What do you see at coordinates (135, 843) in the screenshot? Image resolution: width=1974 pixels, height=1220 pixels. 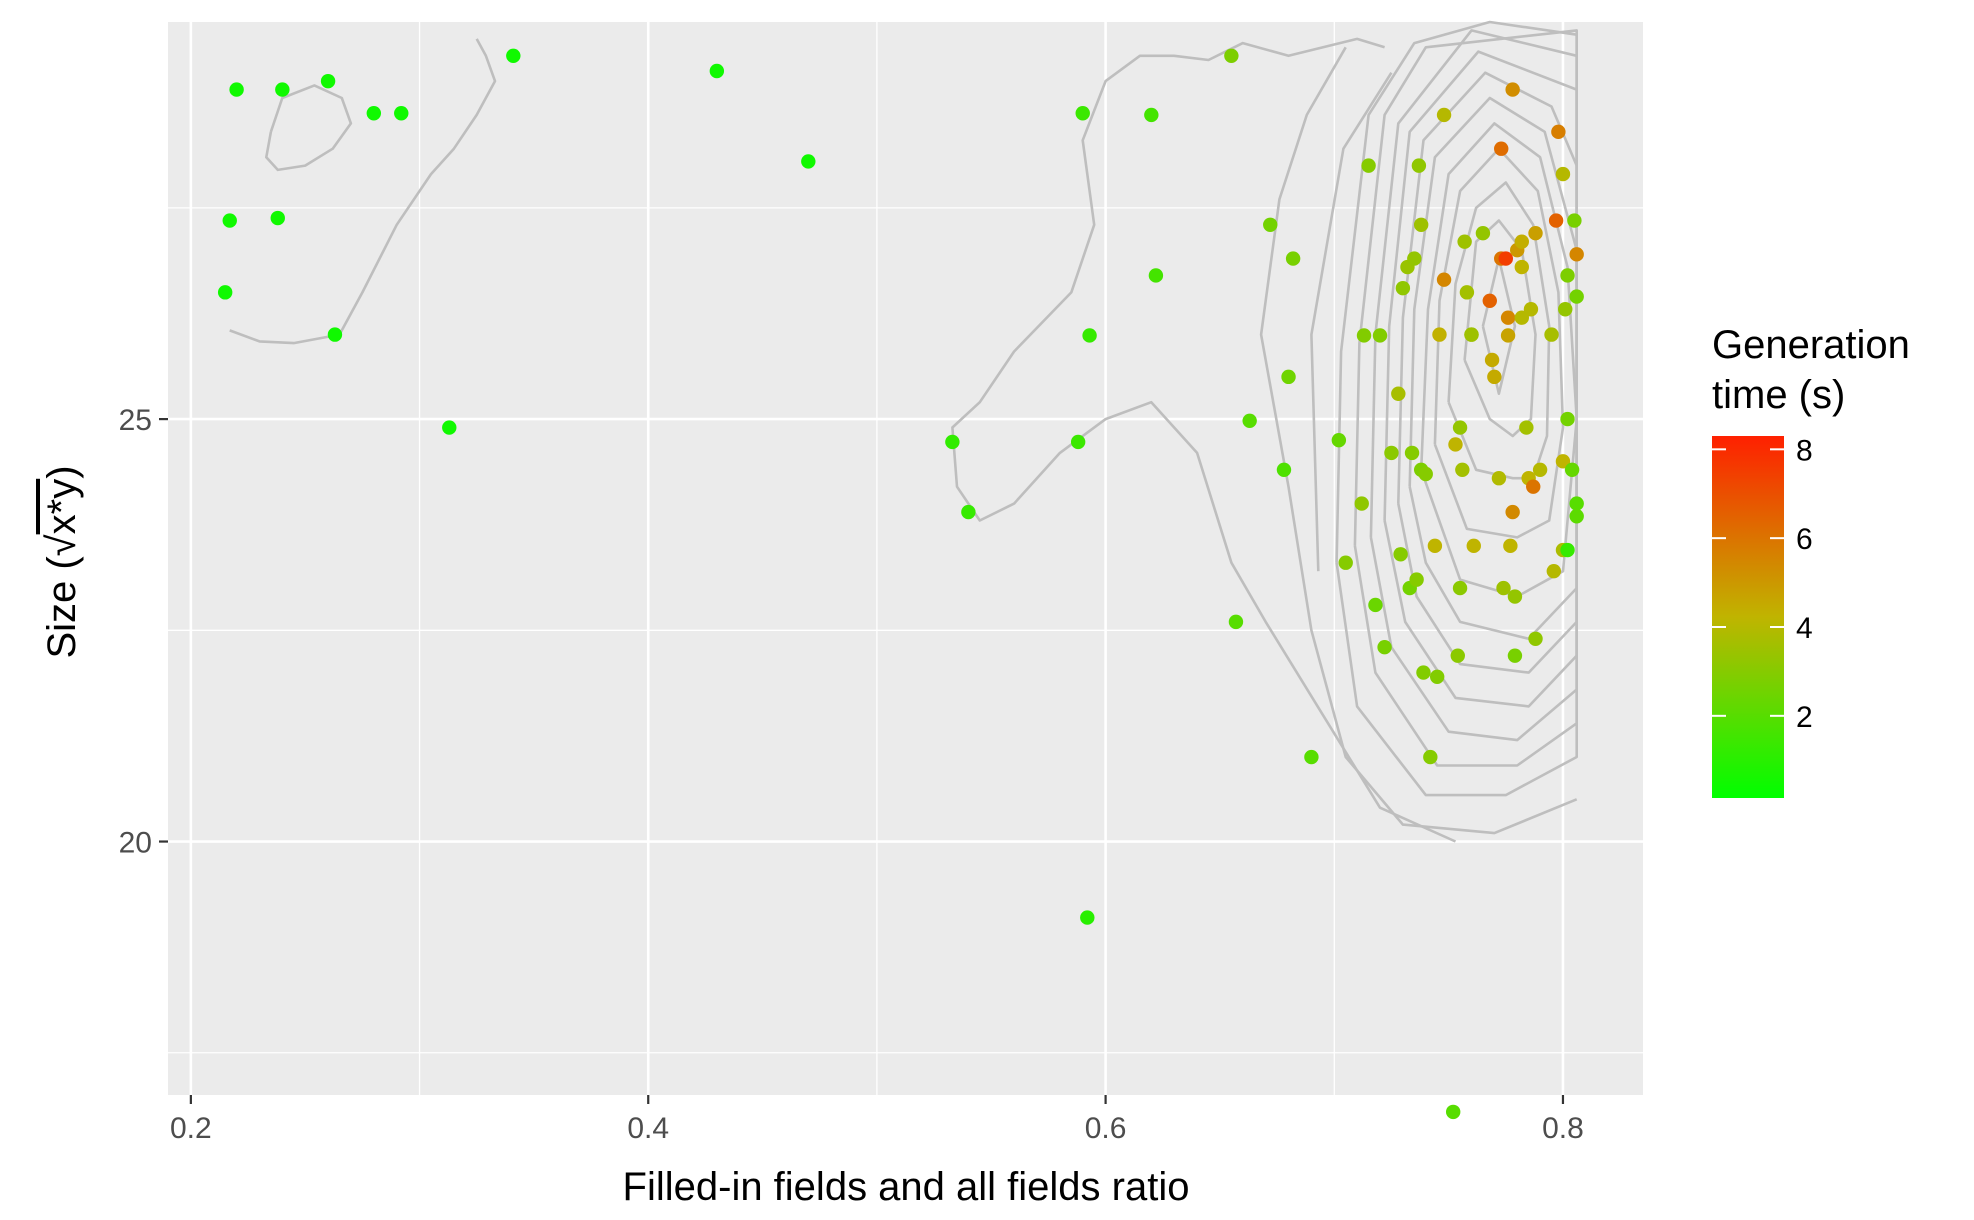 I see `y-tick-label: 20` at bounding box center [135, 843].